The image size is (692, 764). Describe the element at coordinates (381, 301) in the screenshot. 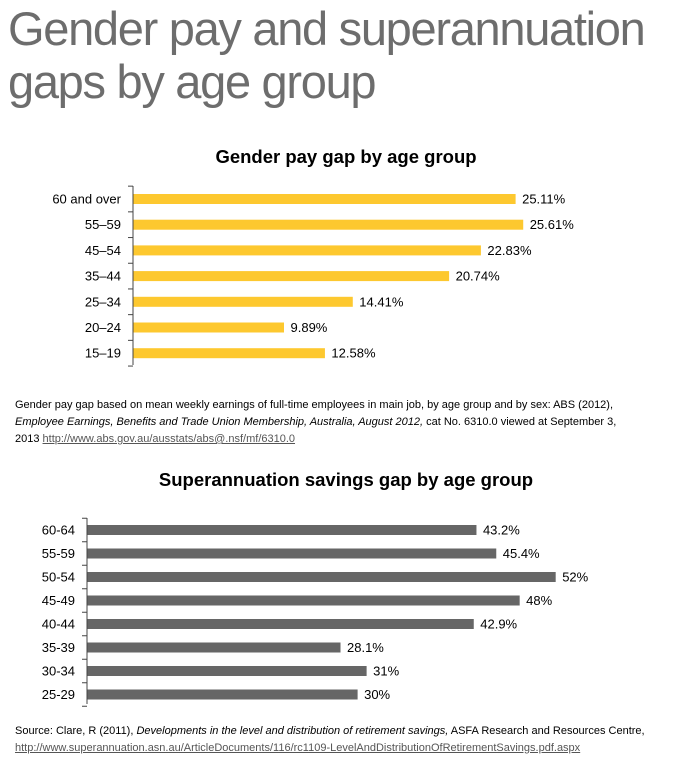

I see `pay-gap-value-label: 14.41%` at that location.